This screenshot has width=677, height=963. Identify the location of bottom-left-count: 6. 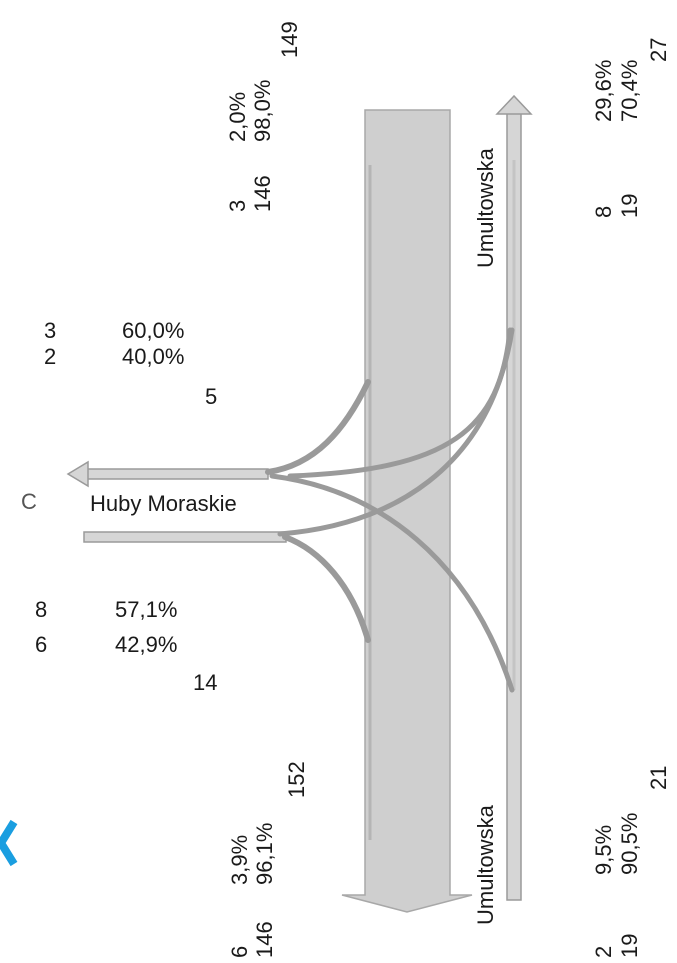
(239, 952).